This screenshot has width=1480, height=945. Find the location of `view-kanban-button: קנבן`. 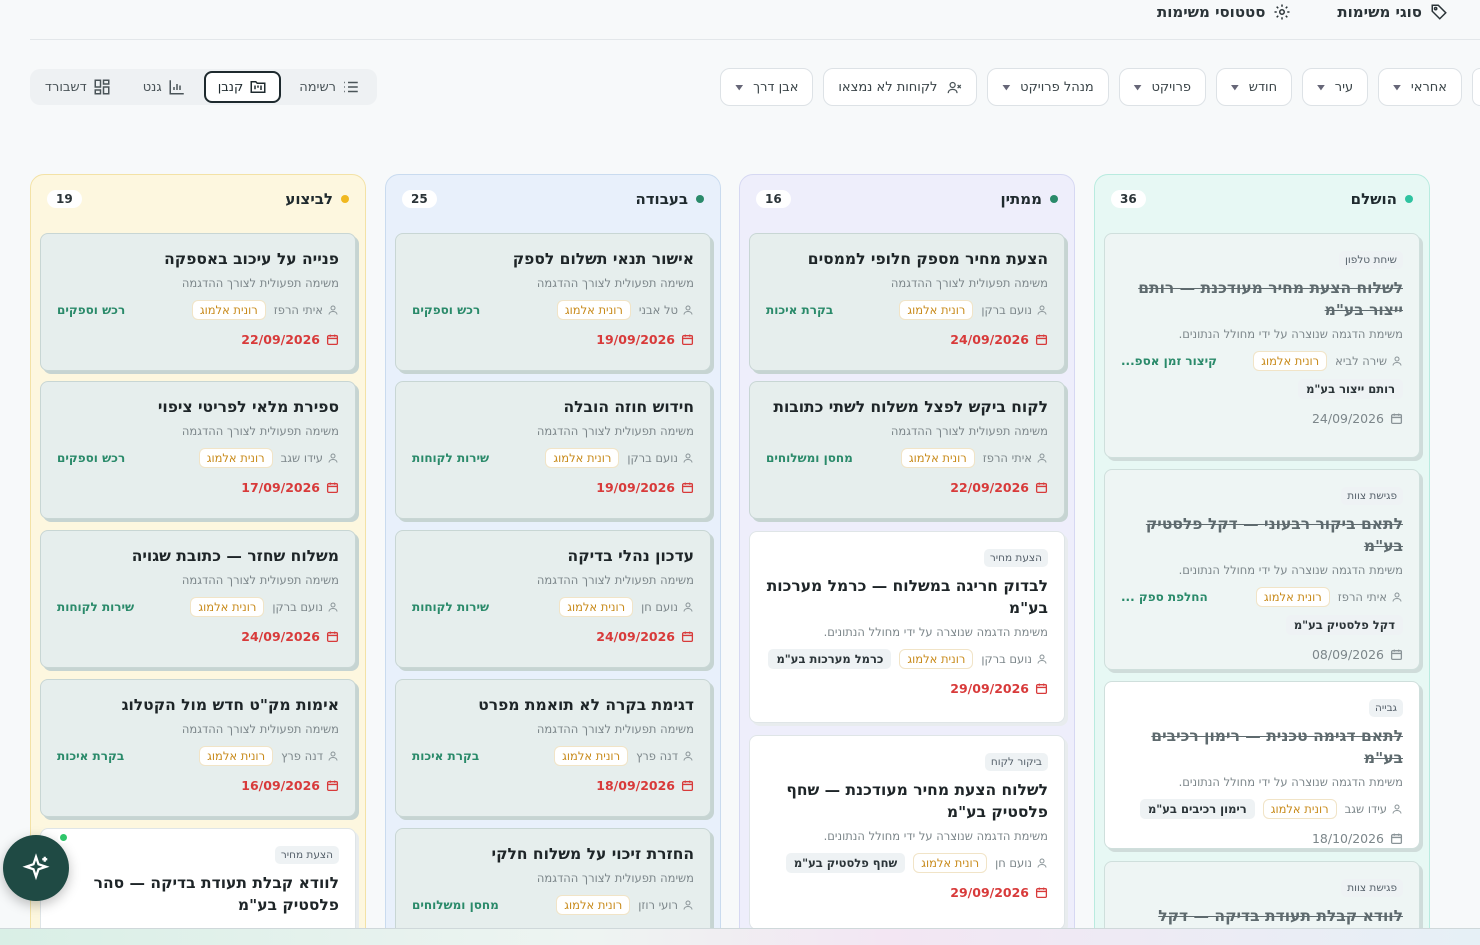

view-kanban-button: קנבן is located at coordinates (242, 87).